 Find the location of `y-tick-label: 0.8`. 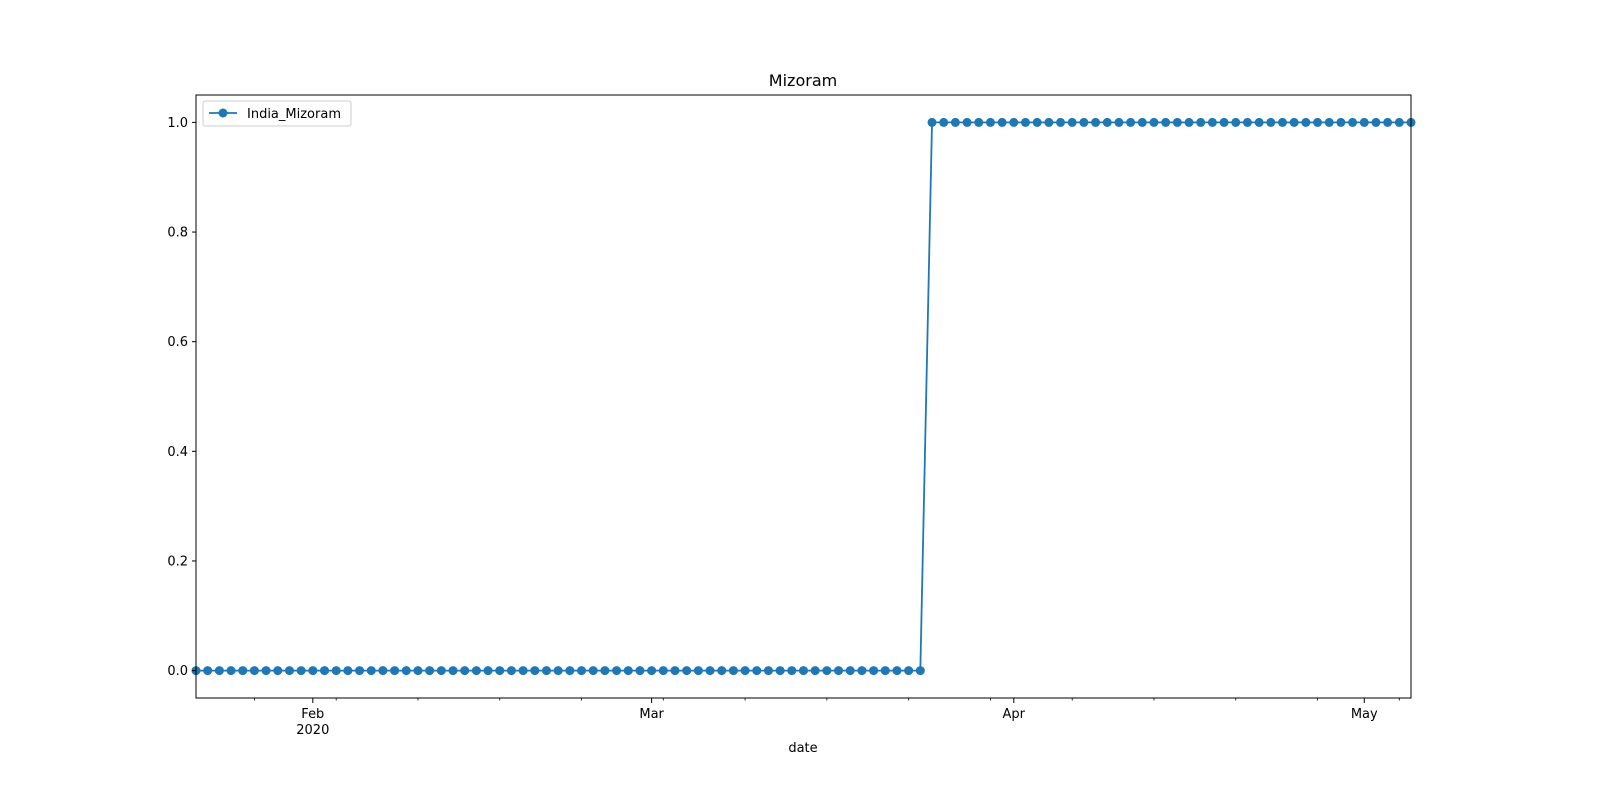

y-tick-label: 0.8 is located at coordinates (177, 233).